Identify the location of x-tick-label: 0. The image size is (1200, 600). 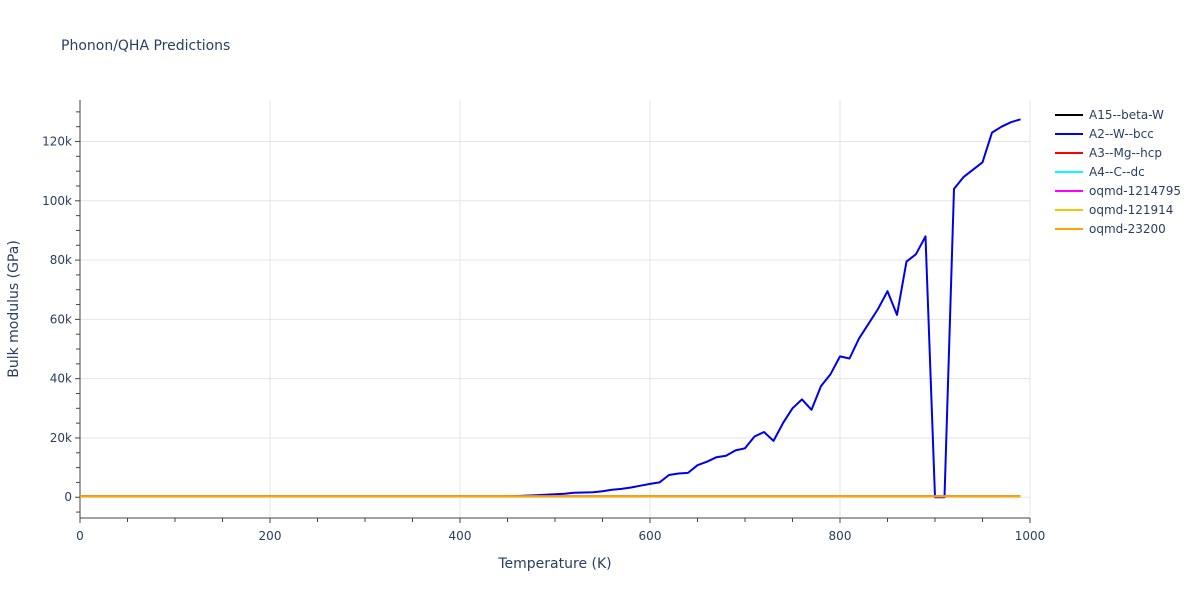
(80, 536).